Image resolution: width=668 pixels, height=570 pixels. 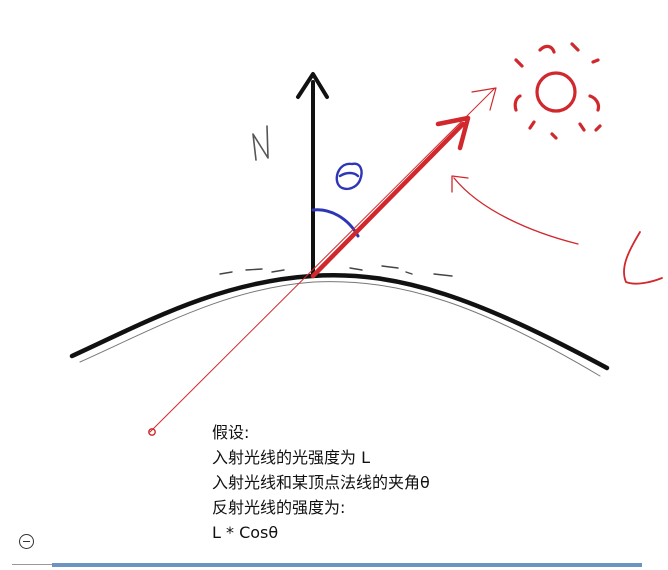 I want to click on tangent-dashes, so click(x=336, y=271).